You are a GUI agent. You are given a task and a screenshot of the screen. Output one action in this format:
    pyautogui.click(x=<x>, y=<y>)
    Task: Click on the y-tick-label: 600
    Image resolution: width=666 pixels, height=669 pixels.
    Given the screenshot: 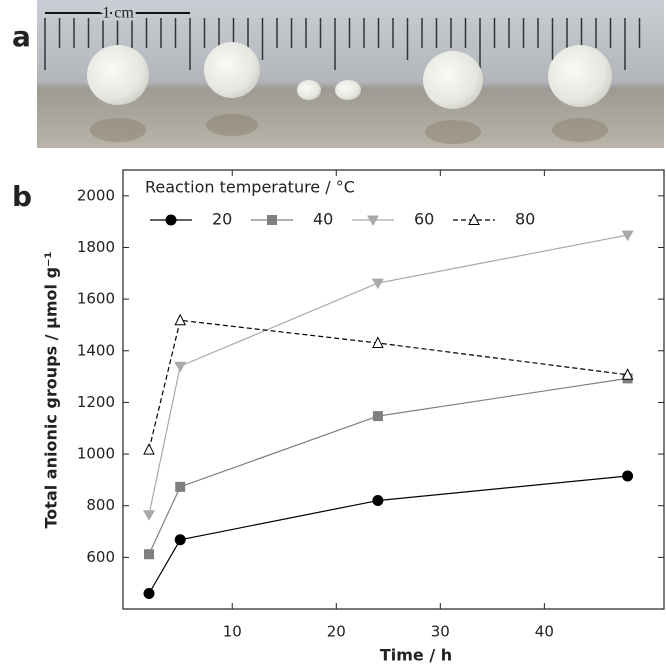 What is the action you would take?
    pyautogui.click(x=100, y=557)
    